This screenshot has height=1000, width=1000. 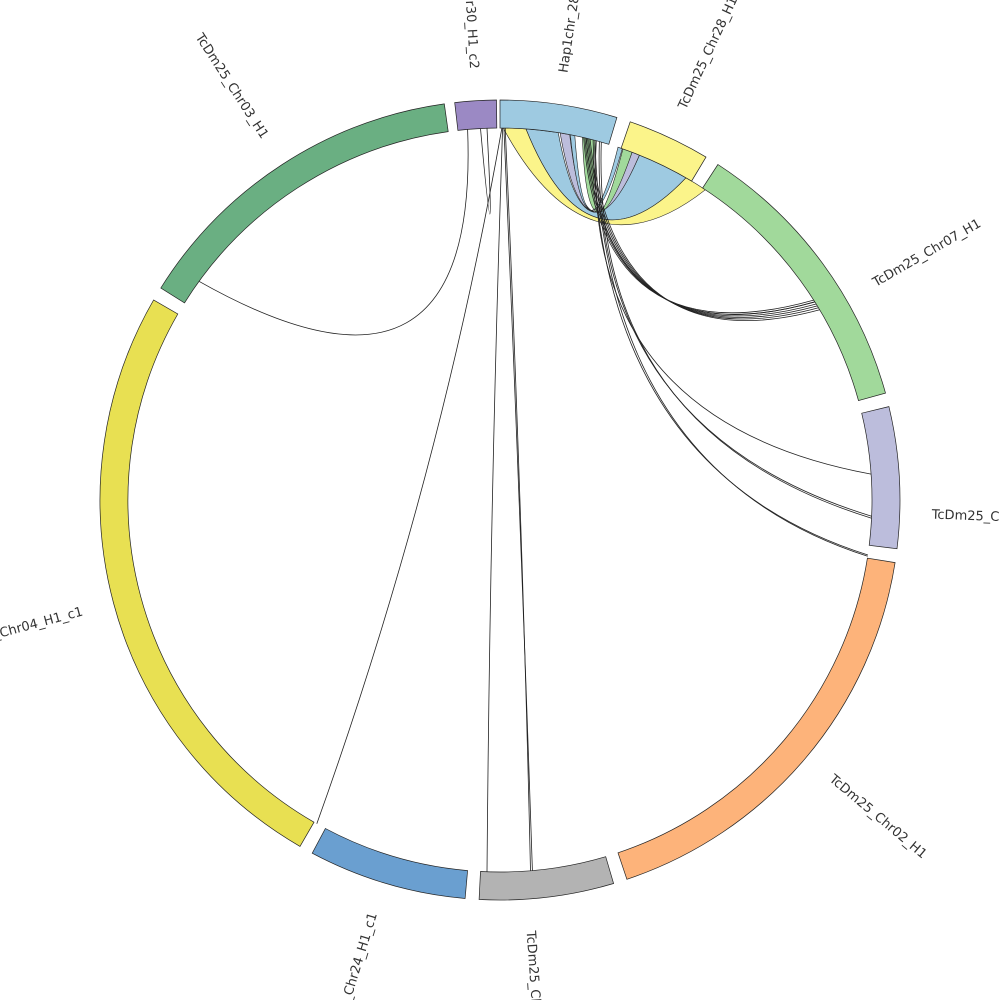 I want to click on segment-label-1: TcDm25_Chr28_H1, so click(x=708, y=56).